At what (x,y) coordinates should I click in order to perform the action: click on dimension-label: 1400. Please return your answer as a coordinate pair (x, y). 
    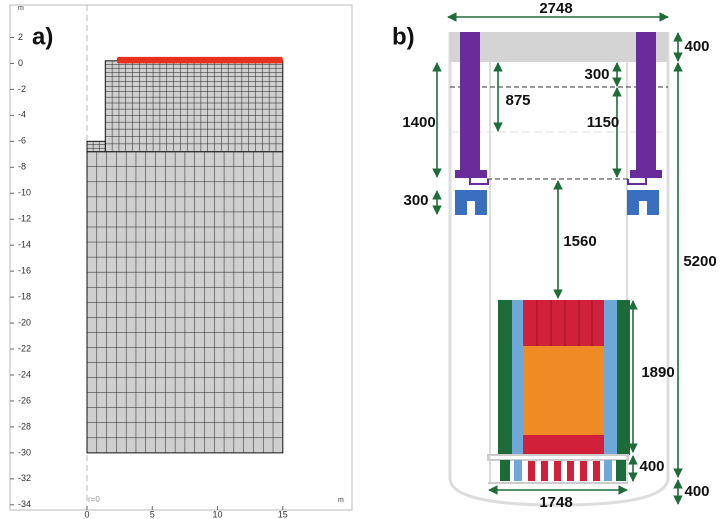
    Looking at the image, I should click on (418, 122).